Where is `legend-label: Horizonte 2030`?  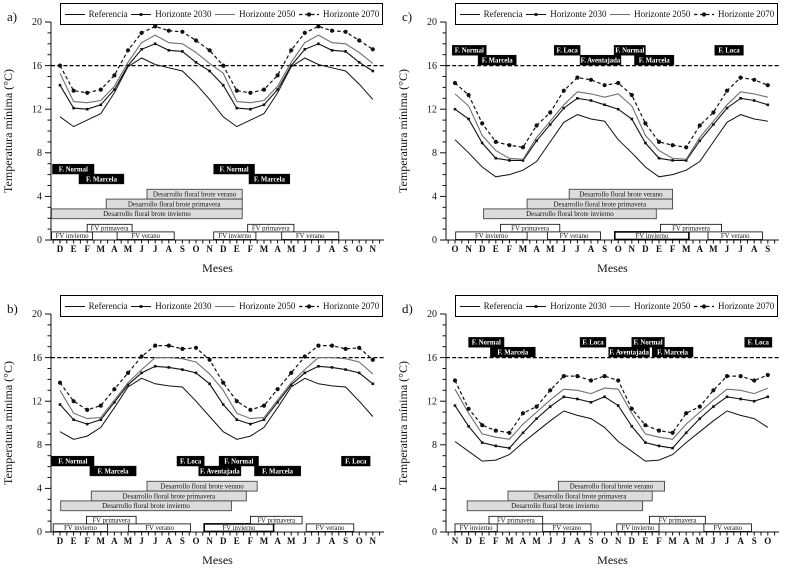 legend-label: Horizonte 2030 is located at coordinates (183, 14).